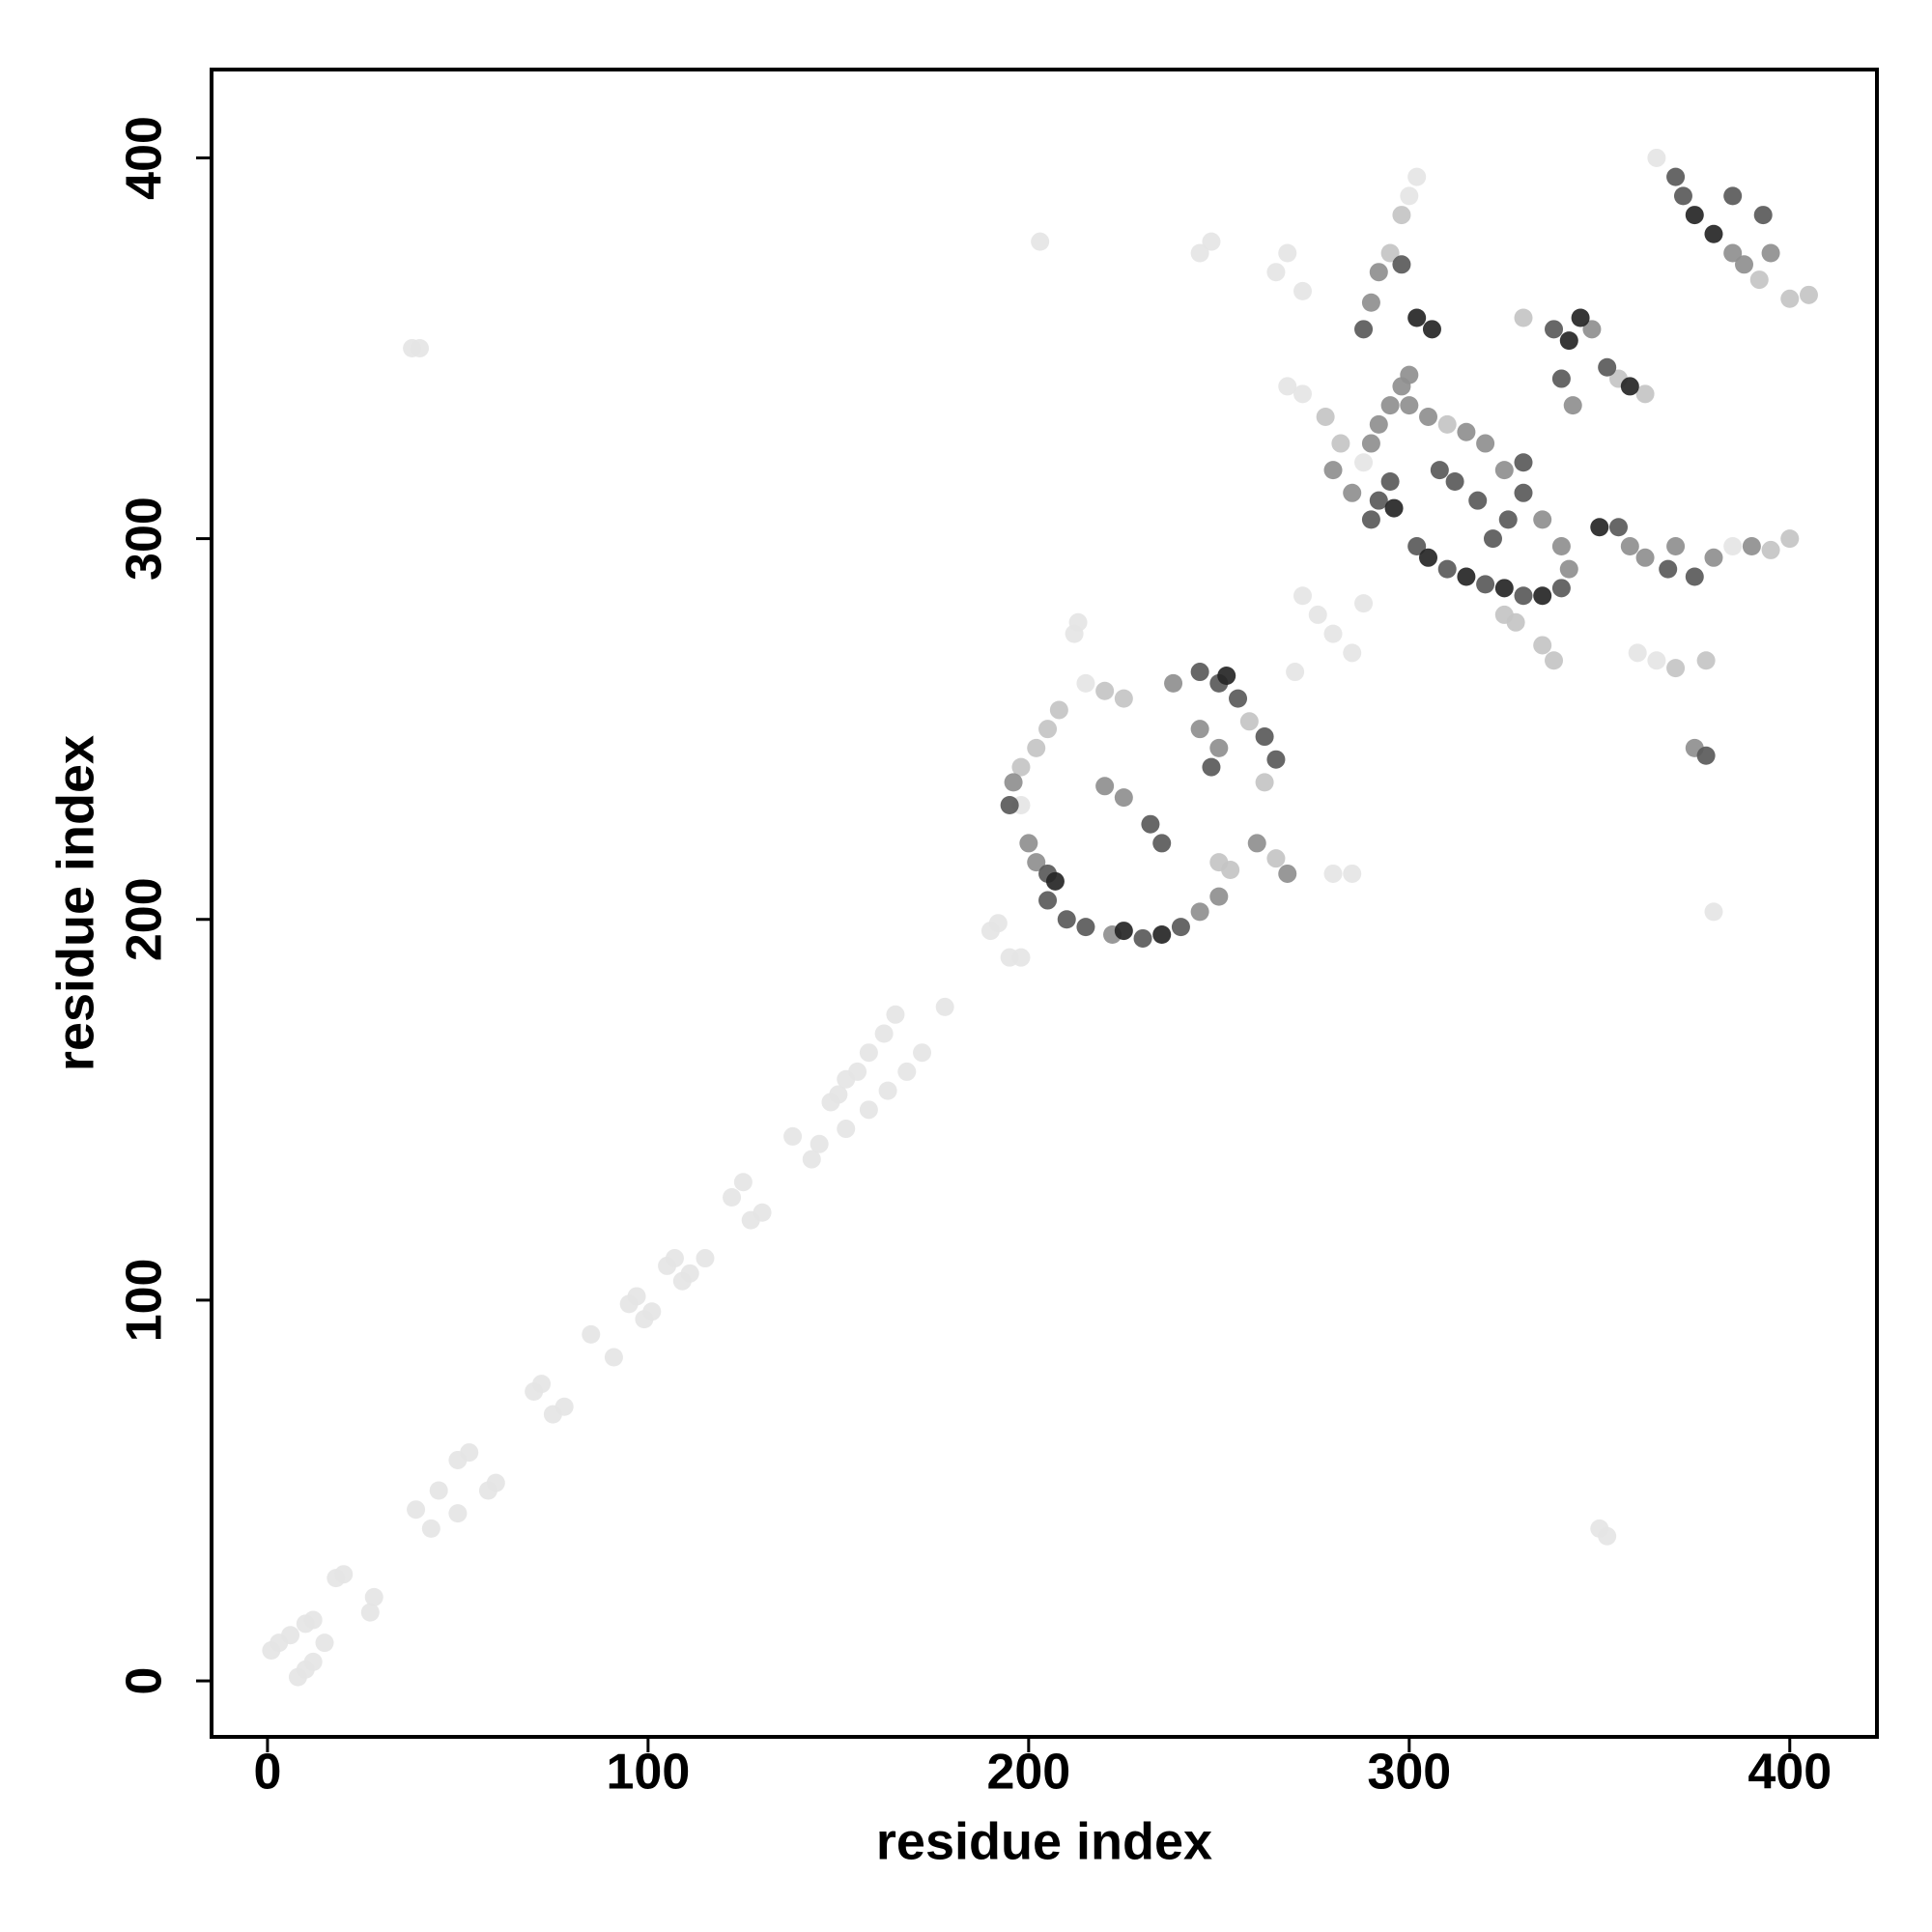 The width and height of the screenshot is (1932, 1932). I want to click on x-tick-label: 100, so click(648, 1773).